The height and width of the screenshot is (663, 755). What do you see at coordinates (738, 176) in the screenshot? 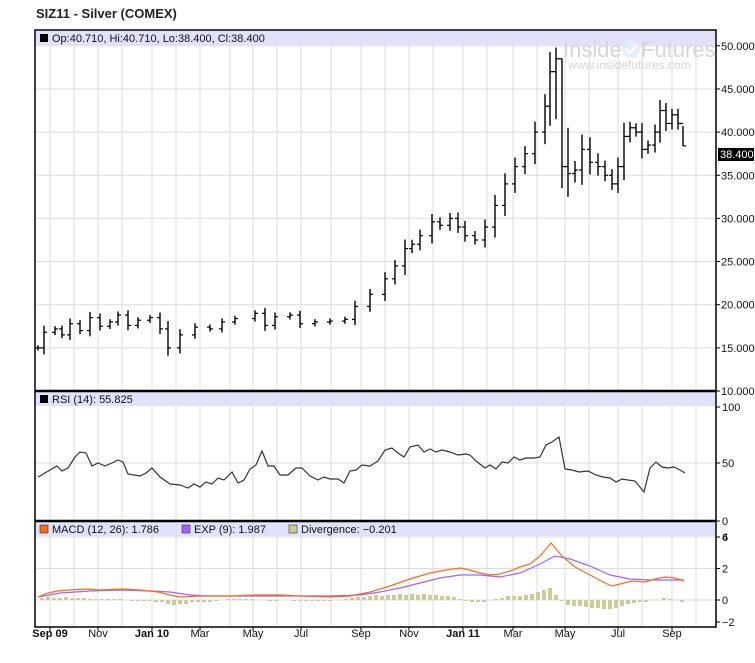
I see `svg-text: 35.000` at bounding box center [738, 176].